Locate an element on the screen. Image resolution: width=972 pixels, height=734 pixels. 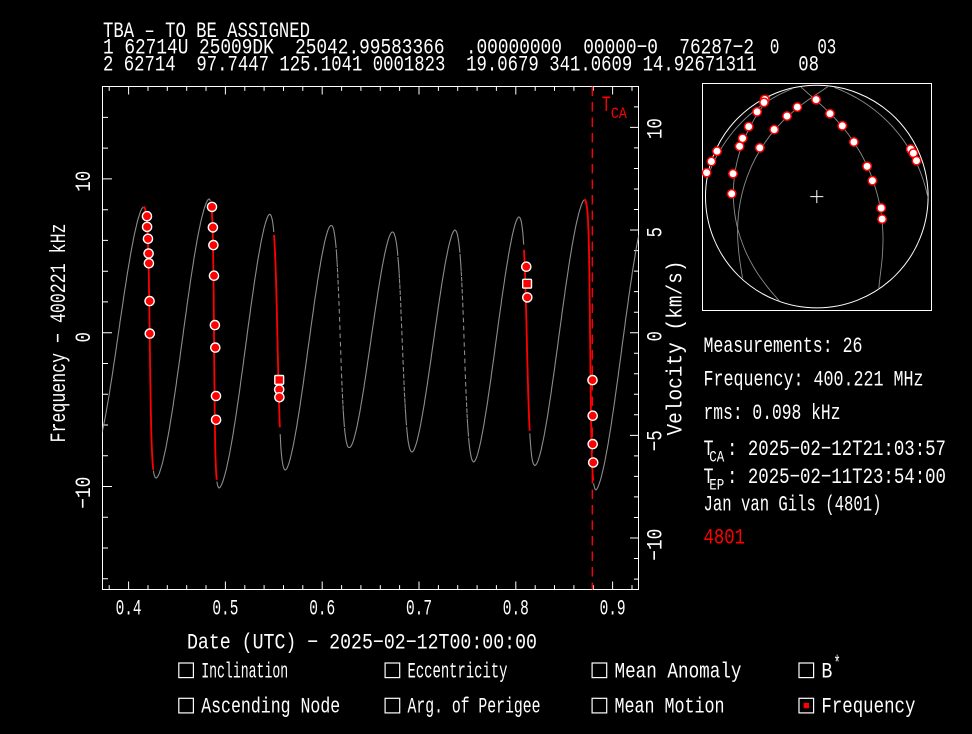
svg-text: 0.6 is located at coordinates (322, 609).